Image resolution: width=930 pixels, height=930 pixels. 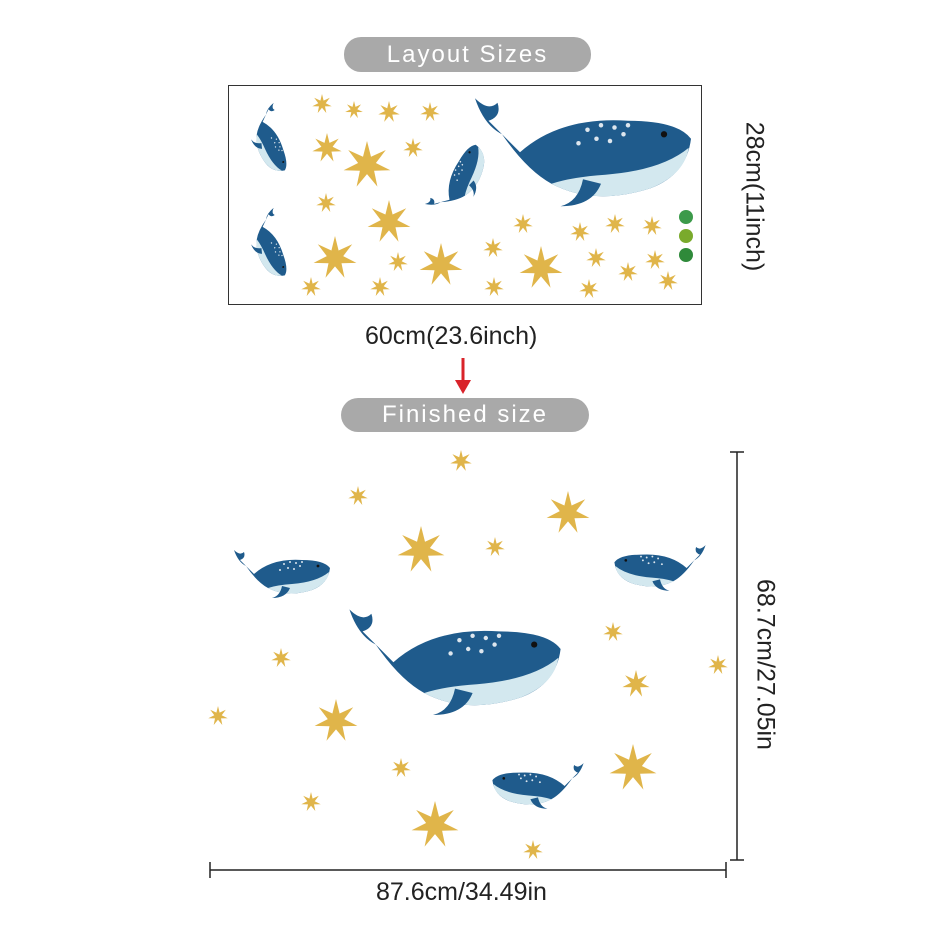 I want to click on finished-size-label: Finished size, so click(x=465, y=415).